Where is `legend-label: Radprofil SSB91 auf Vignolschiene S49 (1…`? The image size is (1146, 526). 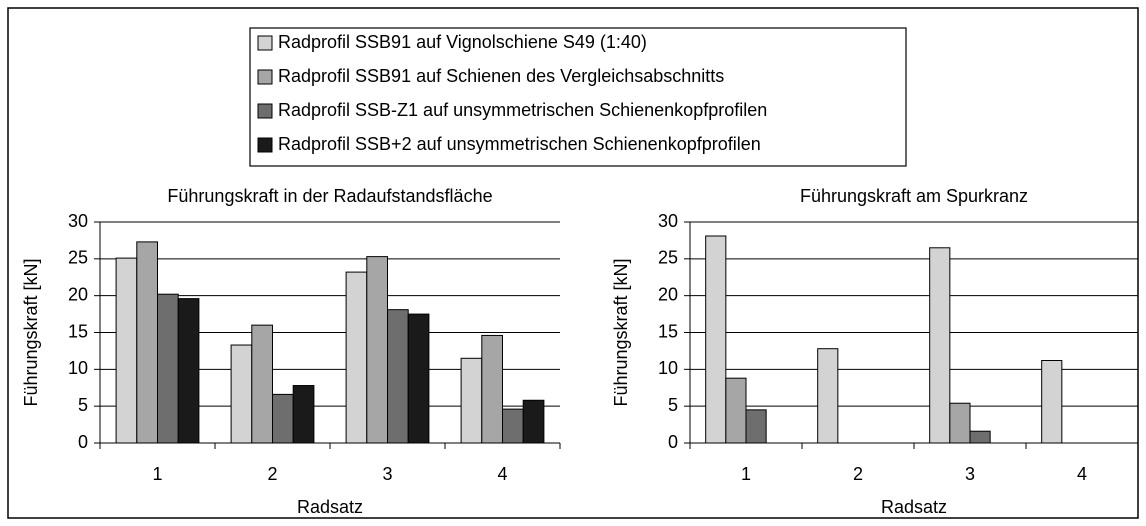 legend-label: Radprofil SSB91 auf Vignolschiene S49 (1… is located at coordinates (462, 42).